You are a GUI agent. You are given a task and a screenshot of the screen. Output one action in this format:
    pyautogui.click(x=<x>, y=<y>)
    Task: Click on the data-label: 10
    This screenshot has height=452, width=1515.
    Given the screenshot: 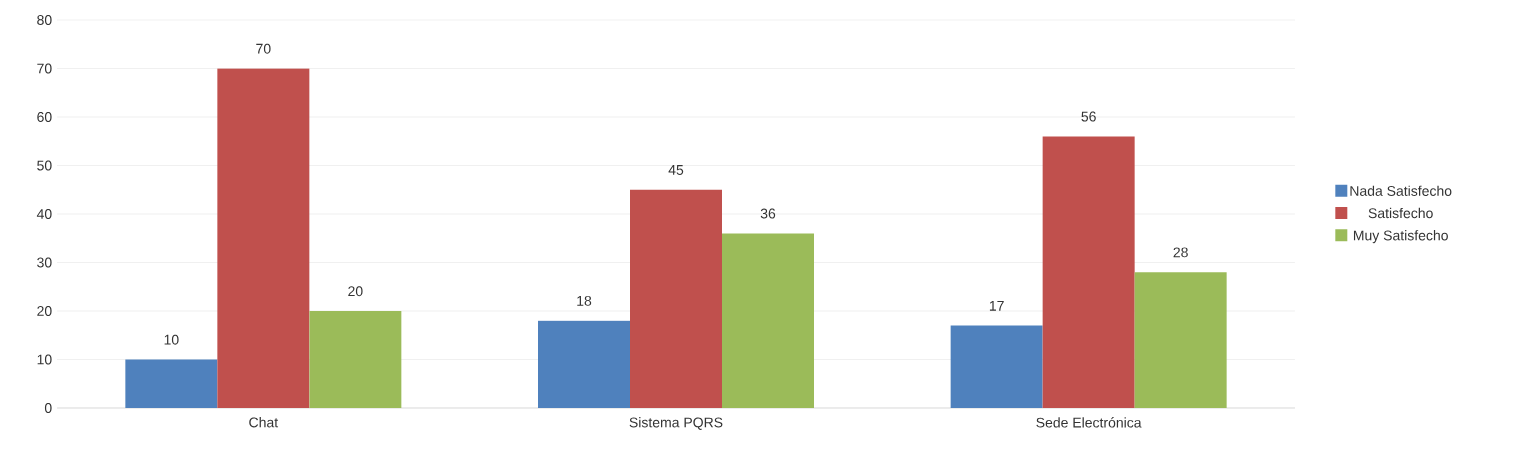 What is the action you would take?
    pyautogui.click(x=171, y=339)
    